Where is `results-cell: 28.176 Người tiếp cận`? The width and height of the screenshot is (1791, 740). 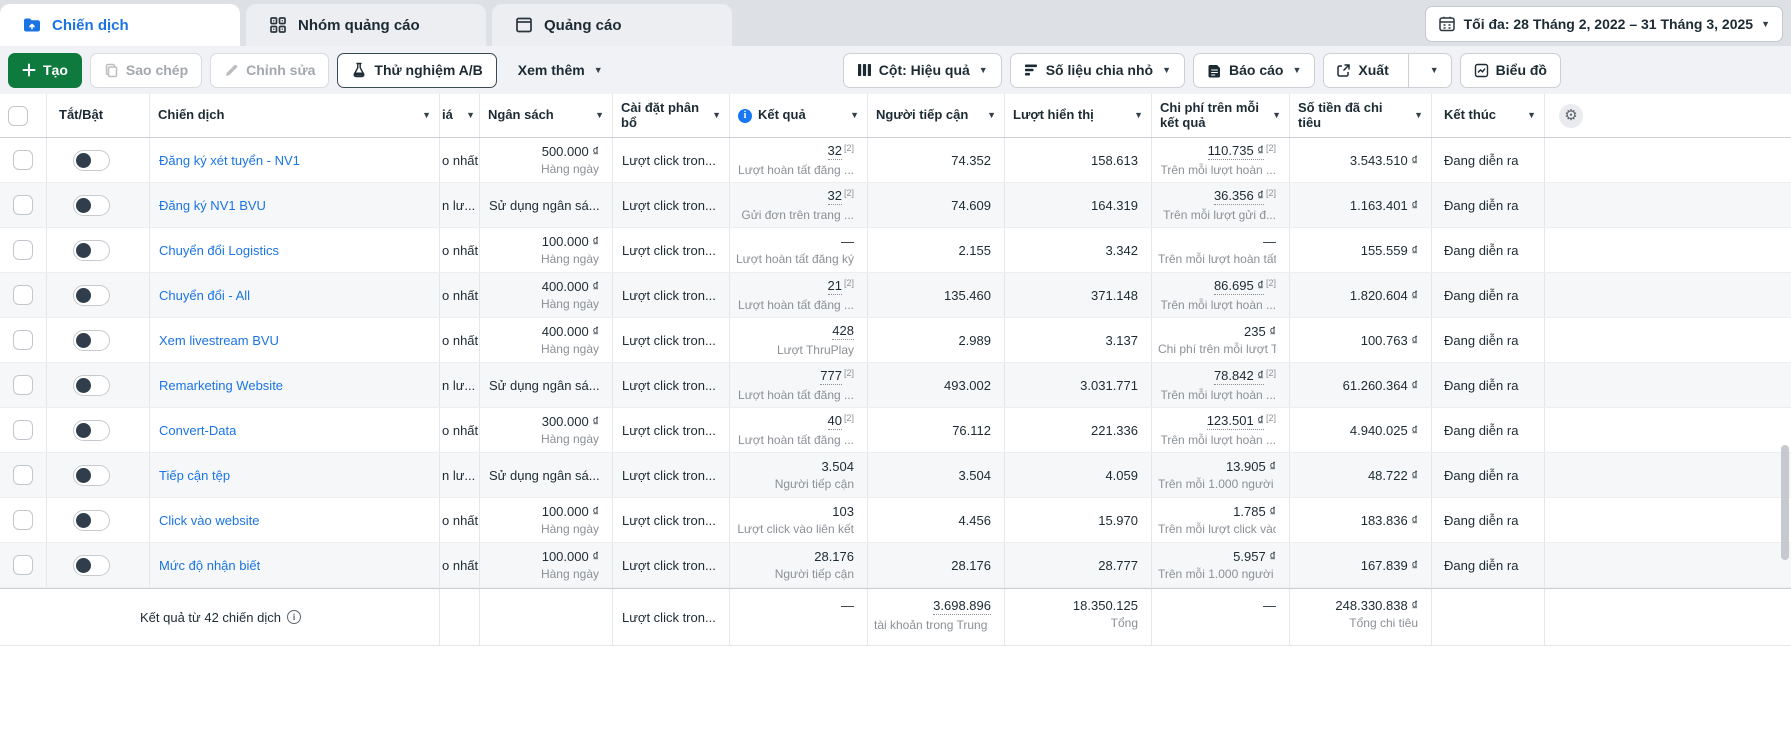
results-cell: 28.176 Người tiếp cận is located at coordinates (799, 565).